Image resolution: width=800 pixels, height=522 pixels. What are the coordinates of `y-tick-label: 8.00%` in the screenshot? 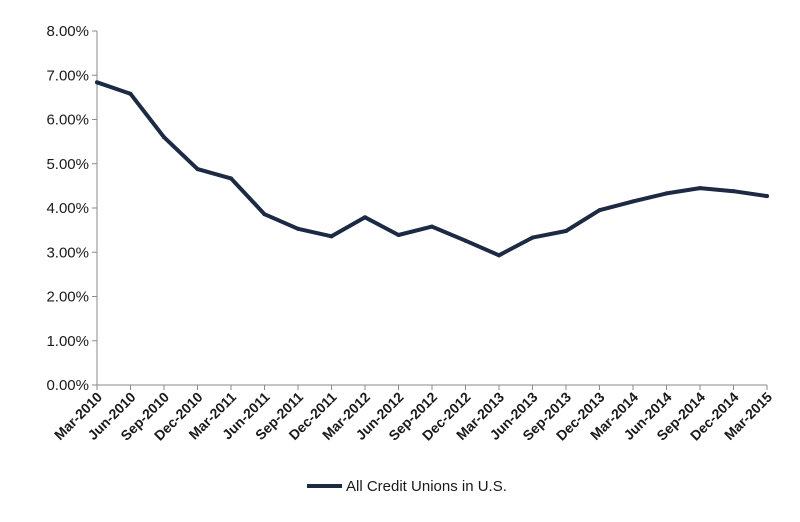 It's located at (67, 31).